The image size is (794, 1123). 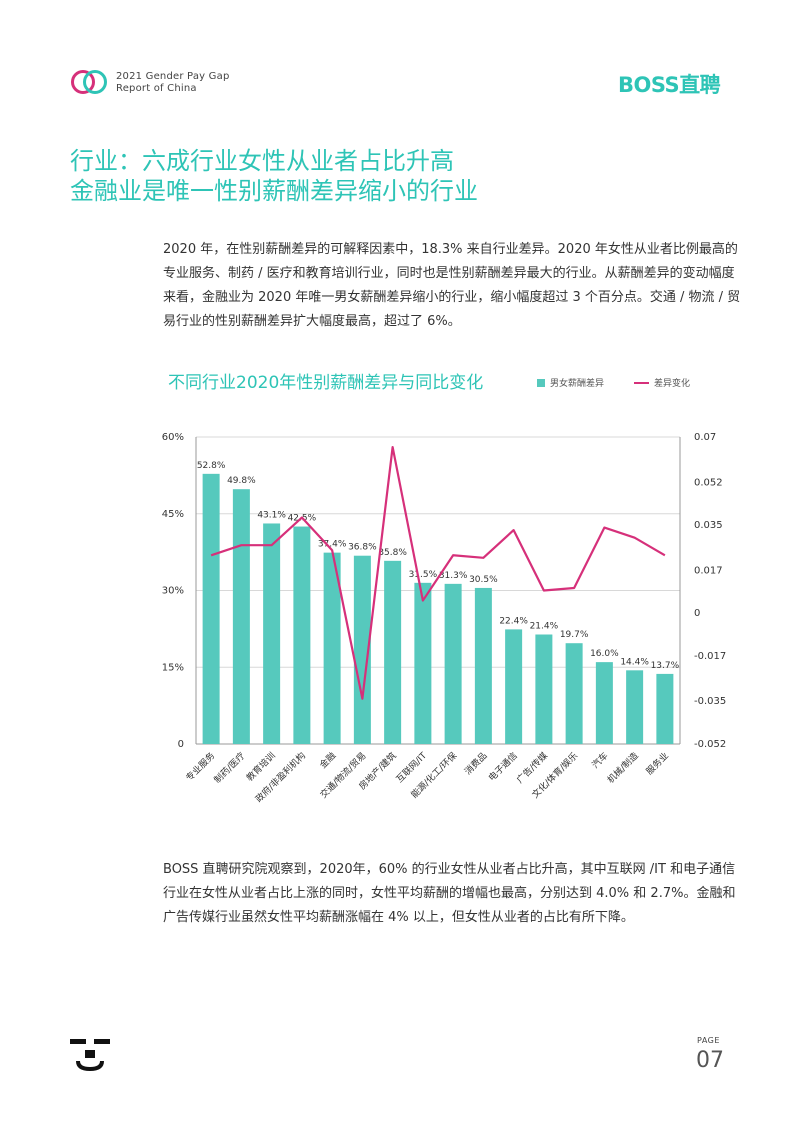 What do you see at coordinates (642, 382) in the screenshot?
I see `legend-line-swatch` at bounding box center [642, 382].